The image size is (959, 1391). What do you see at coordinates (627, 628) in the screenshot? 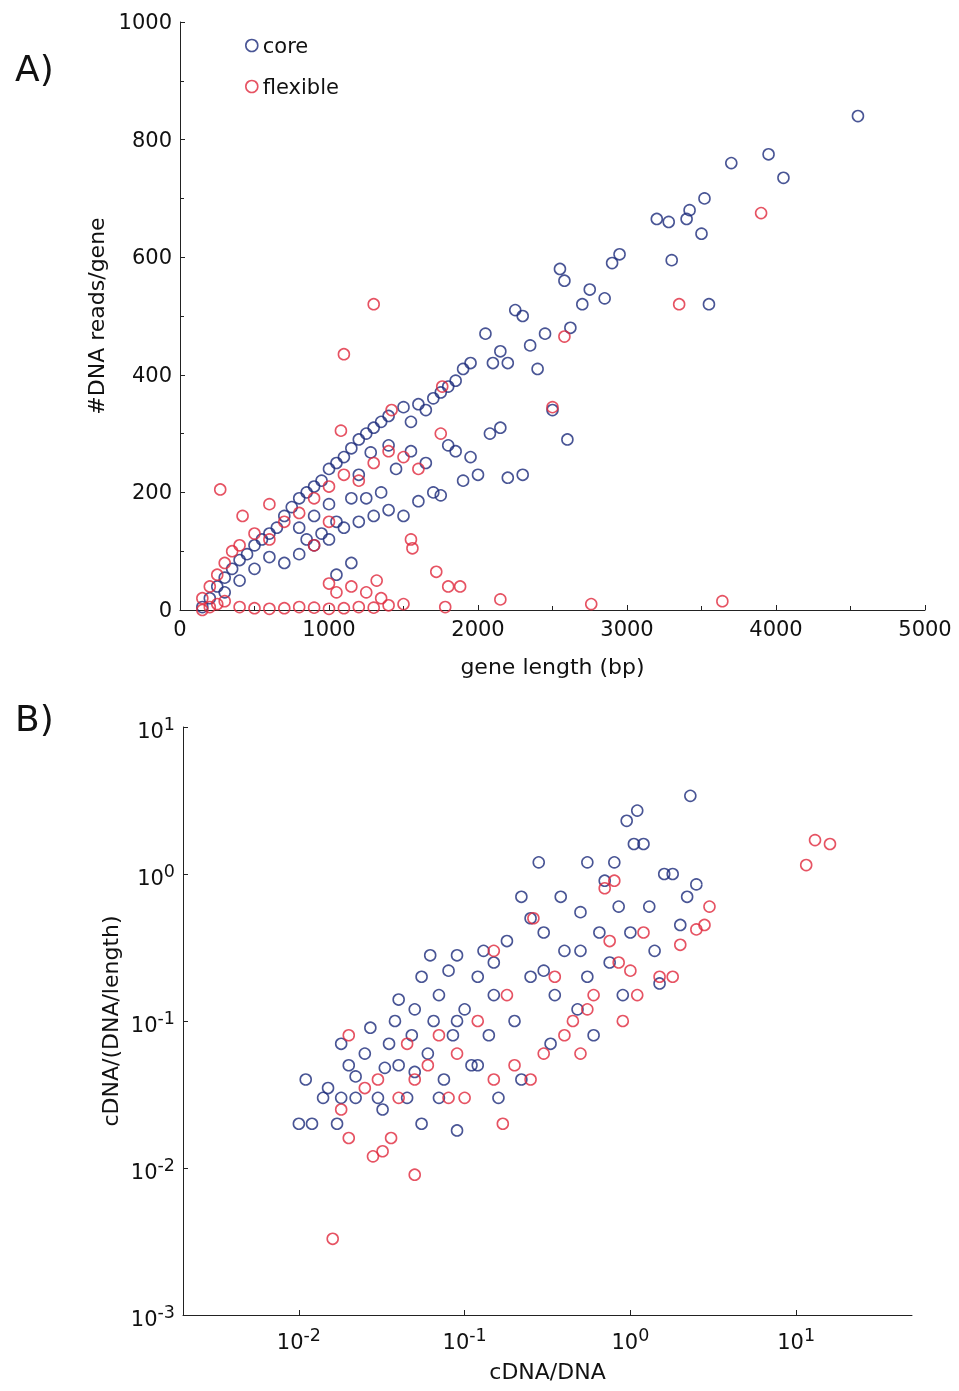
I see `x-tick-label: 3000` at bounding box center [627, 628].